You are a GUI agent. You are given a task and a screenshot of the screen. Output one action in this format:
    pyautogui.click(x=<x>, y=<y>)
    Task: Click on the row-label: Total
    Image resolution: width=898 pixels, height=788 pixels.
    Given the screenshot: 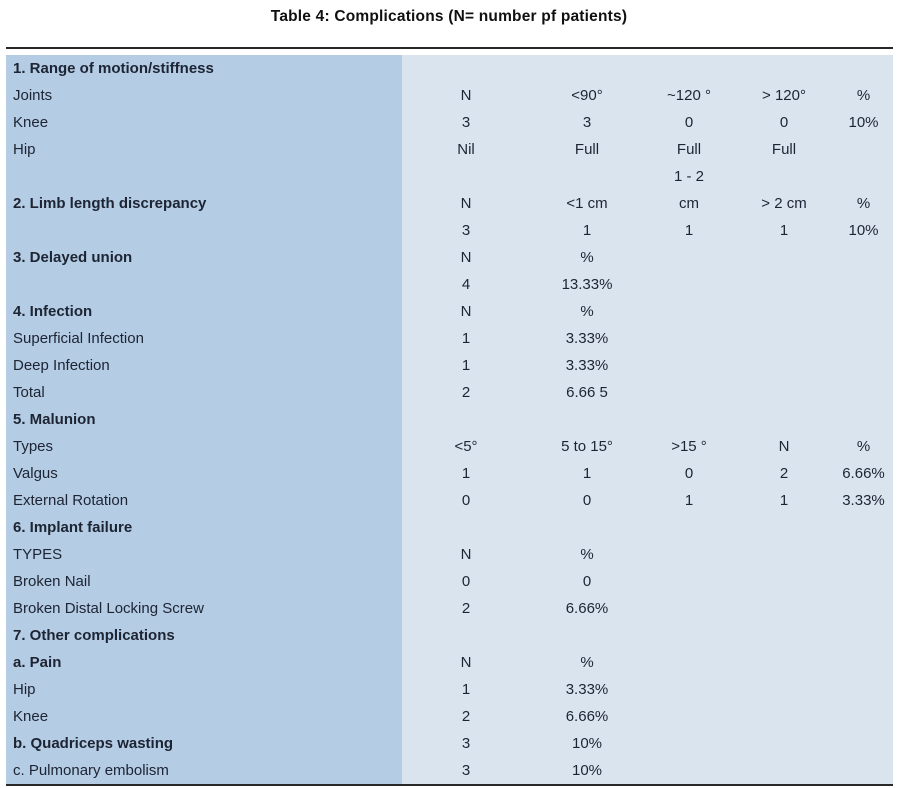 What is the action you would take?
    pyautogui.click(x=204, y=392)
    